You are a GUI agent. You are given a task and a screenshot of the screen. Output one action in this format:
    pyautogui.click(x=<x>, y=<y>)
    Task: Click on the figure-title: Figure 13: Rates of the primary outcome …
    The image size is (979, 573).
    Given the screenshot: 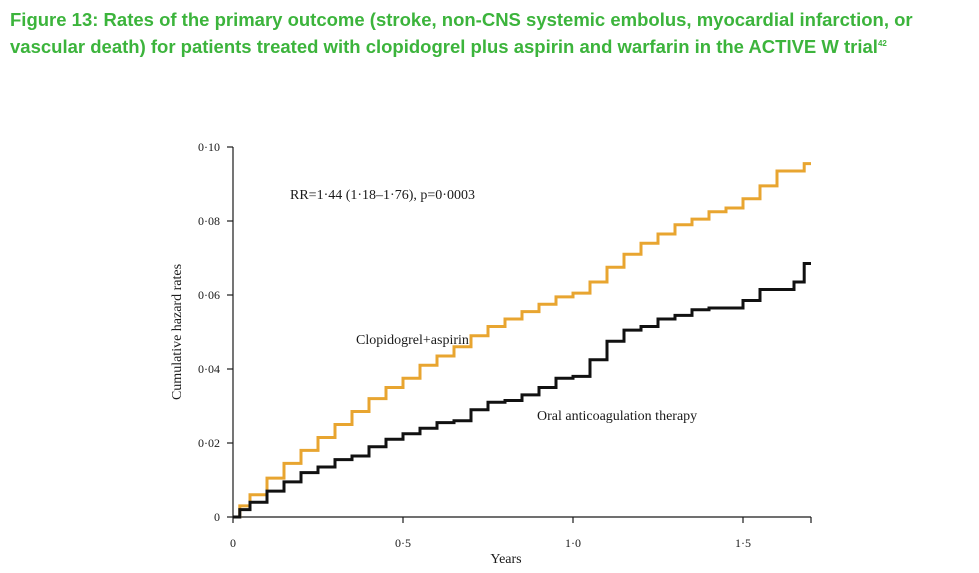 What is the action you would take?
    pyautogui.click(x=487, y=33)
    